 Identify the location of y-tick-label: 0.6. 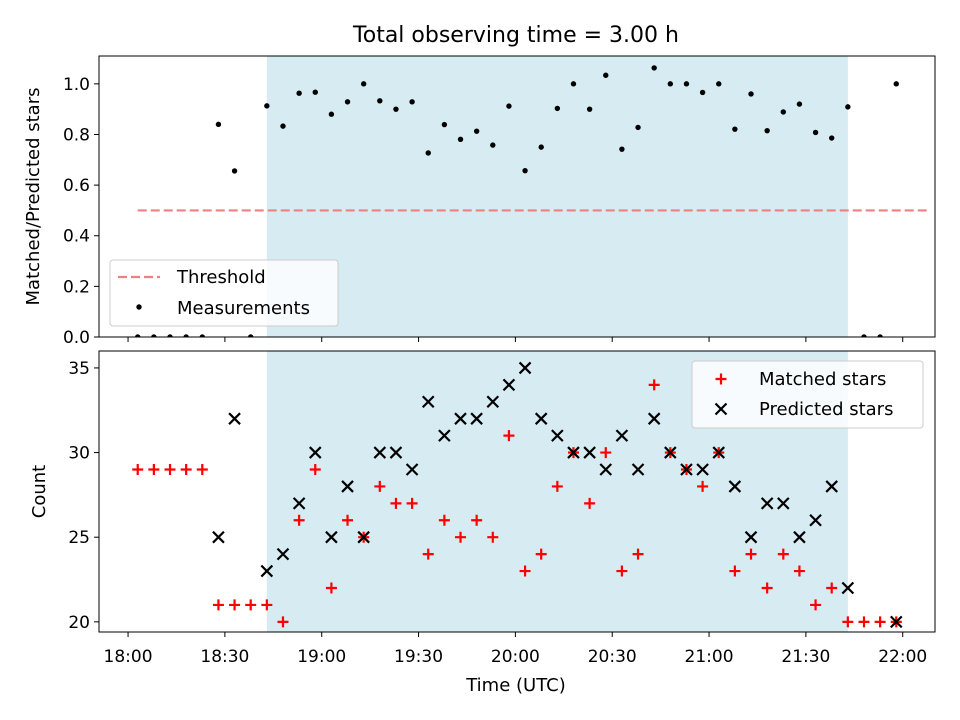
(76, 186).